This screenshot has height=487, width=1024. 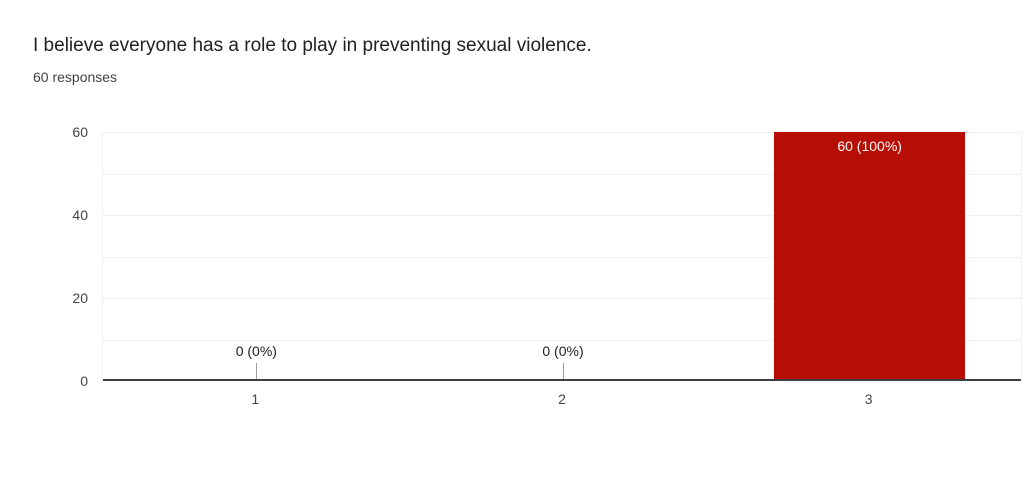 I want to click on bar: 60 (100%), so click(x=870, y=255).